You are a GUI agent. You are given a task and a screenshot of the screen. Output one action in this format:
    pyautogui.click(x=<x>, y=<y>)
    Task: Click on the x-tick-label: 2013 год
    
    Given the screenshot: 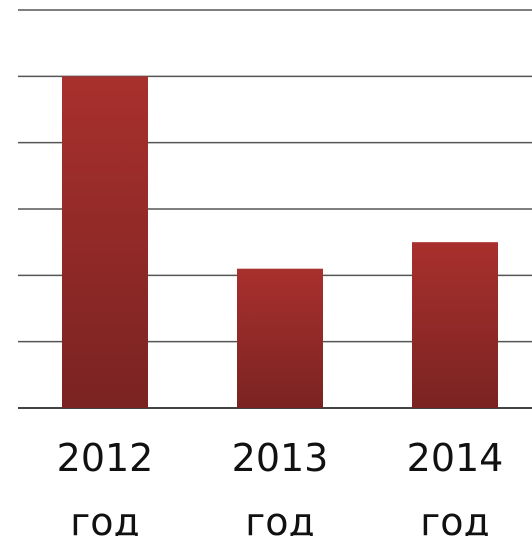 What is the action you would take?
    pyautogui.click(x=280, y=486)
    